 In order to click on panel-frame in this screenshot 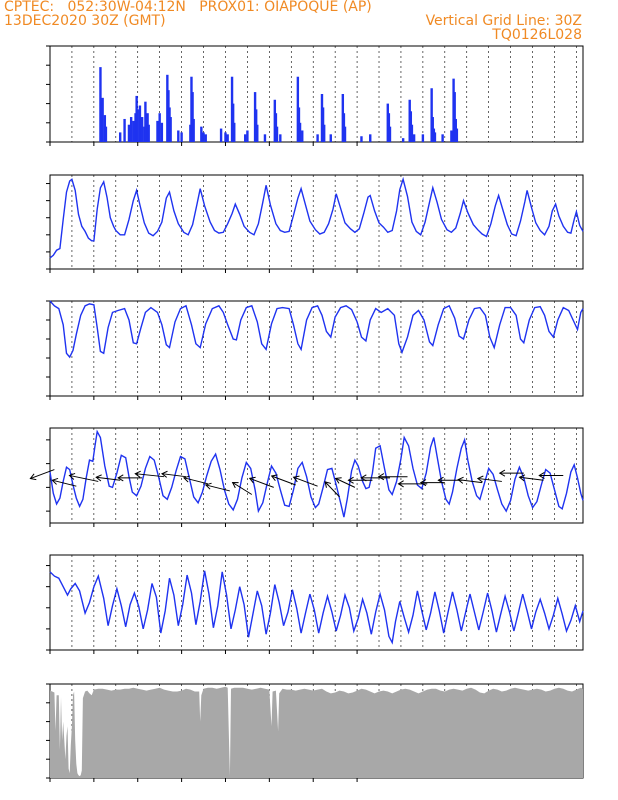, I will do `click(316, 222)`.